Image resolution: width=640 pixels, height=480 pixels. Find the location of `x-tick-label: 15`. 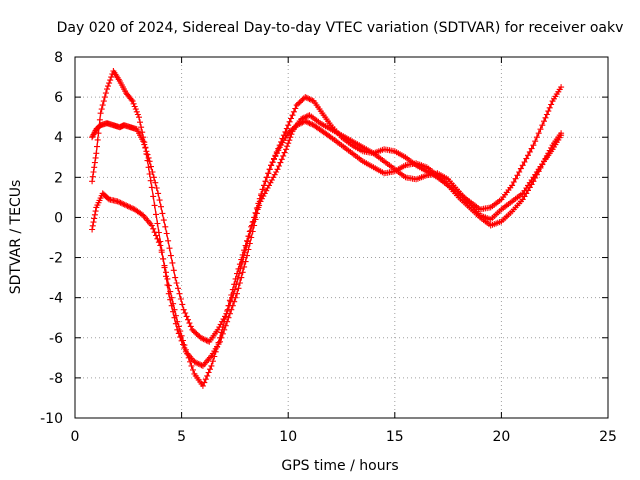

x-tick-label: 15 is located at coordinates (395, 437).